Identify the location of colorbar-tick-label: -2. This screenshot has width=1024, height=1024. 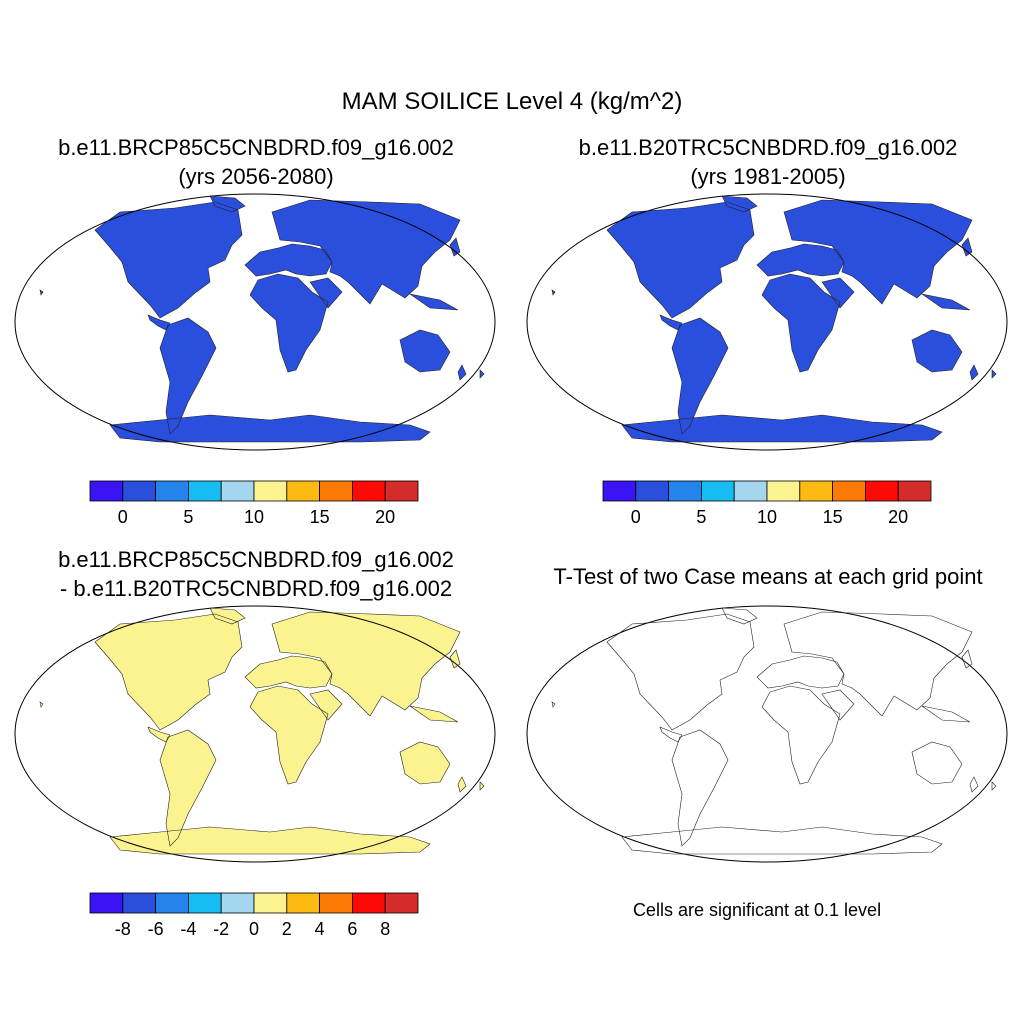
(221, 929).